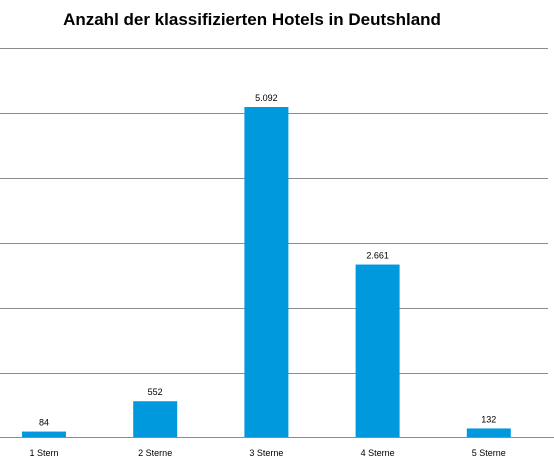 The height and width of the screenshot is (460, 554). Describe the element at coordinates (378, 453) in the screenshot. I see `x-tick-label-4: 4 Sterne` at that location.